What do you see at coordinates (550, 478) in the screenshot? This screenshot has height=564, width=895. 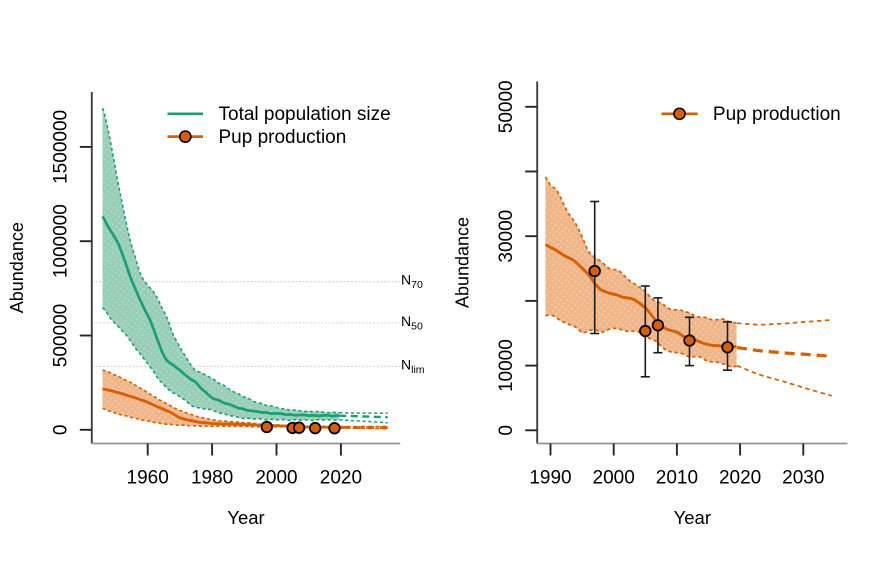 I see `svg-text: 1990` at bounding box center [550, 478].